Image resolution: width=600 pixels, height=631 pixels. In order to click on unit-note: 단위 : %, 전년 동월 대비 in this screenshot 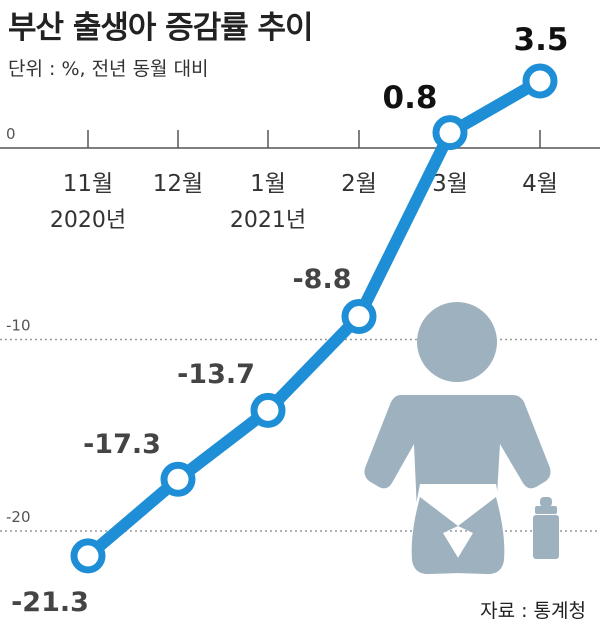, I will do `click(108, 69)`.